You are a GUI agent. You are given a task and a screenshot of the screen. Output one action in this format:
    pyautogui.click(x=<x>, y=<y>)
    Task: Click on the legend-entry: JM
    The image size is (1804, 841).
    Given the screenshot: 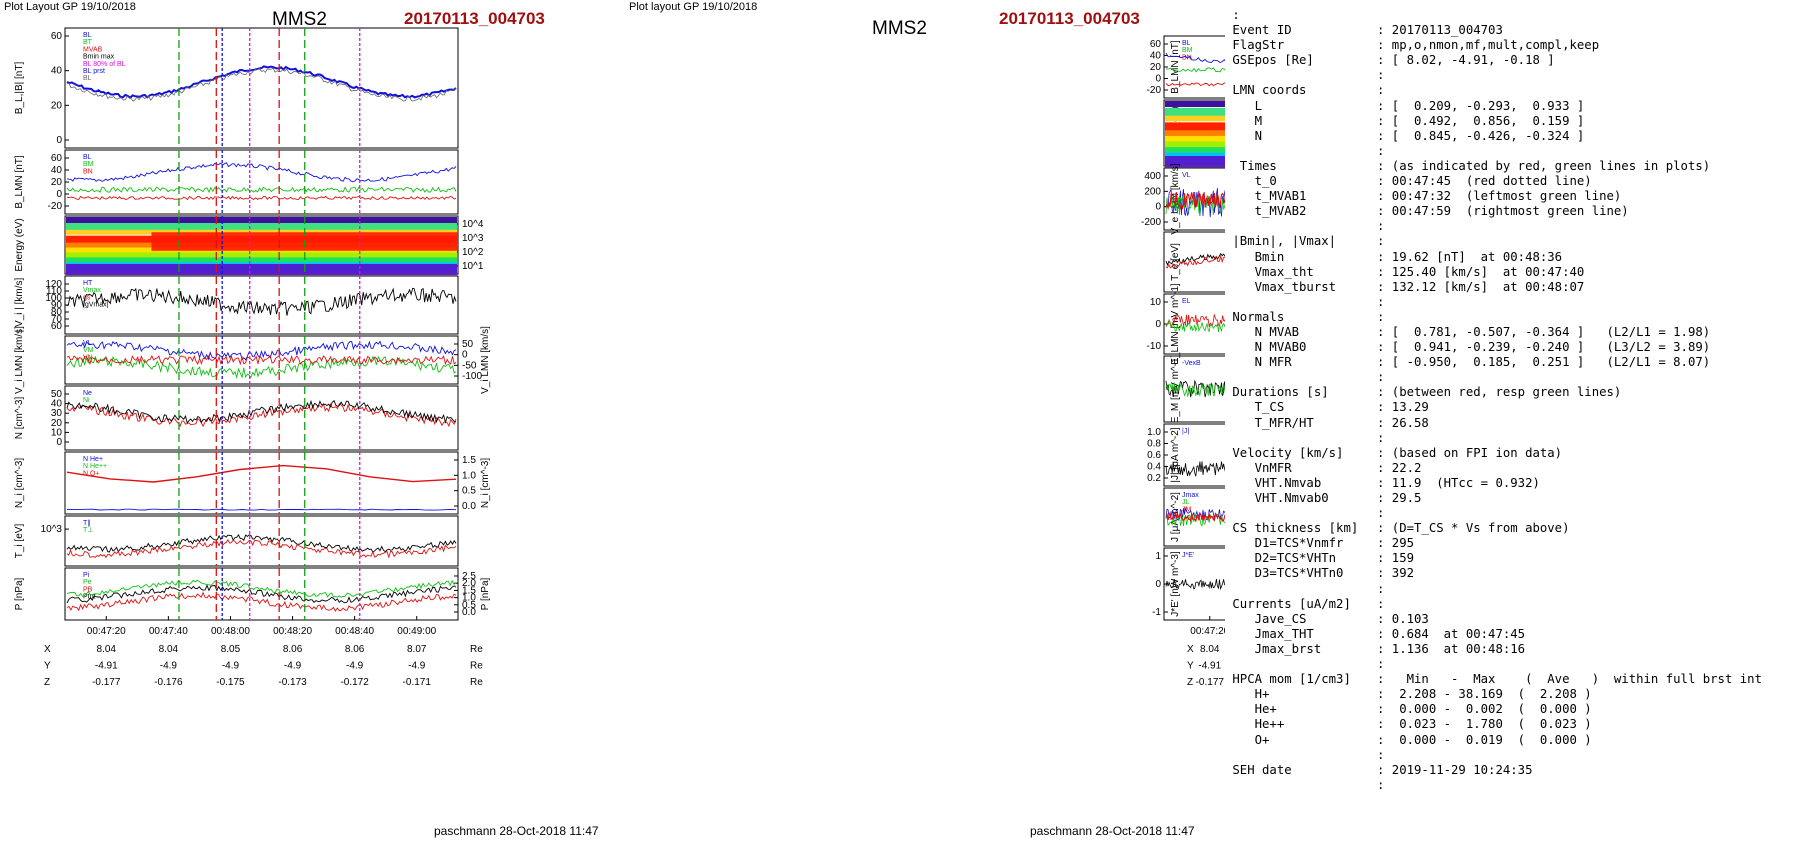 What is the action you would take?
    pyautogui.click(x=1187, y=509)
    